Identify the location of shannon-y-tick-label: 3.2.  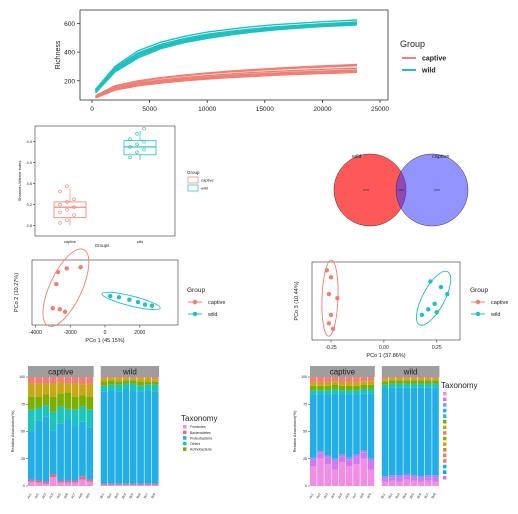
(29, 204).